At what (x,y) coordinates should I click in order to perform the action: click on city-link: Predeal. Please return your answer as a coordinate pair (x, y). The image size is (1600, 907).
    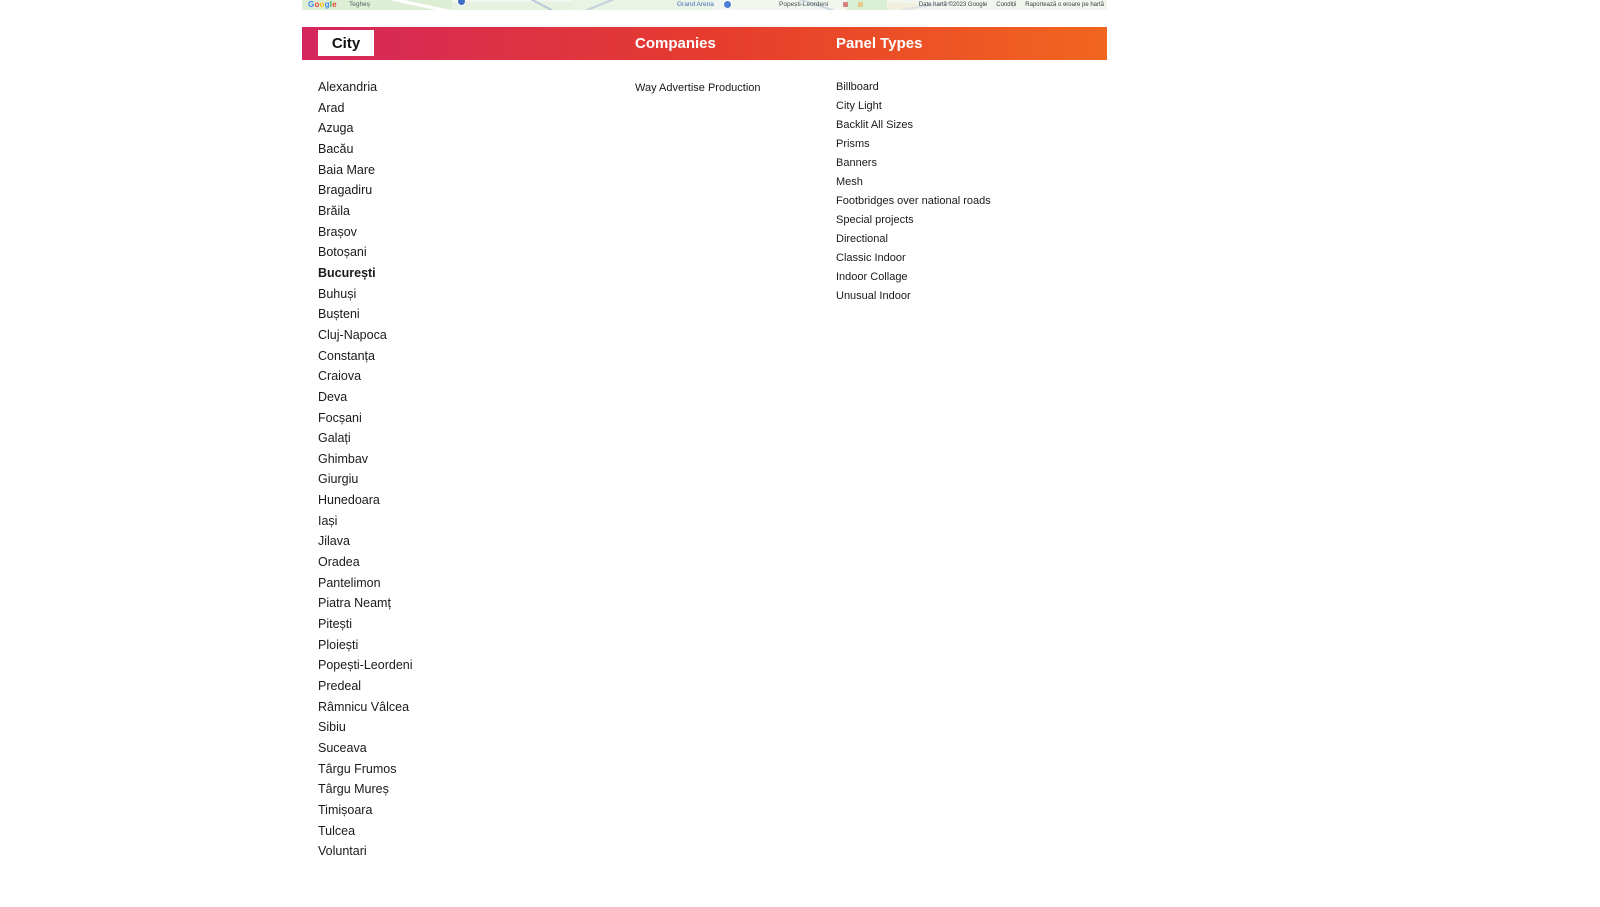
    Looking at the image, I should click on (340, 686).